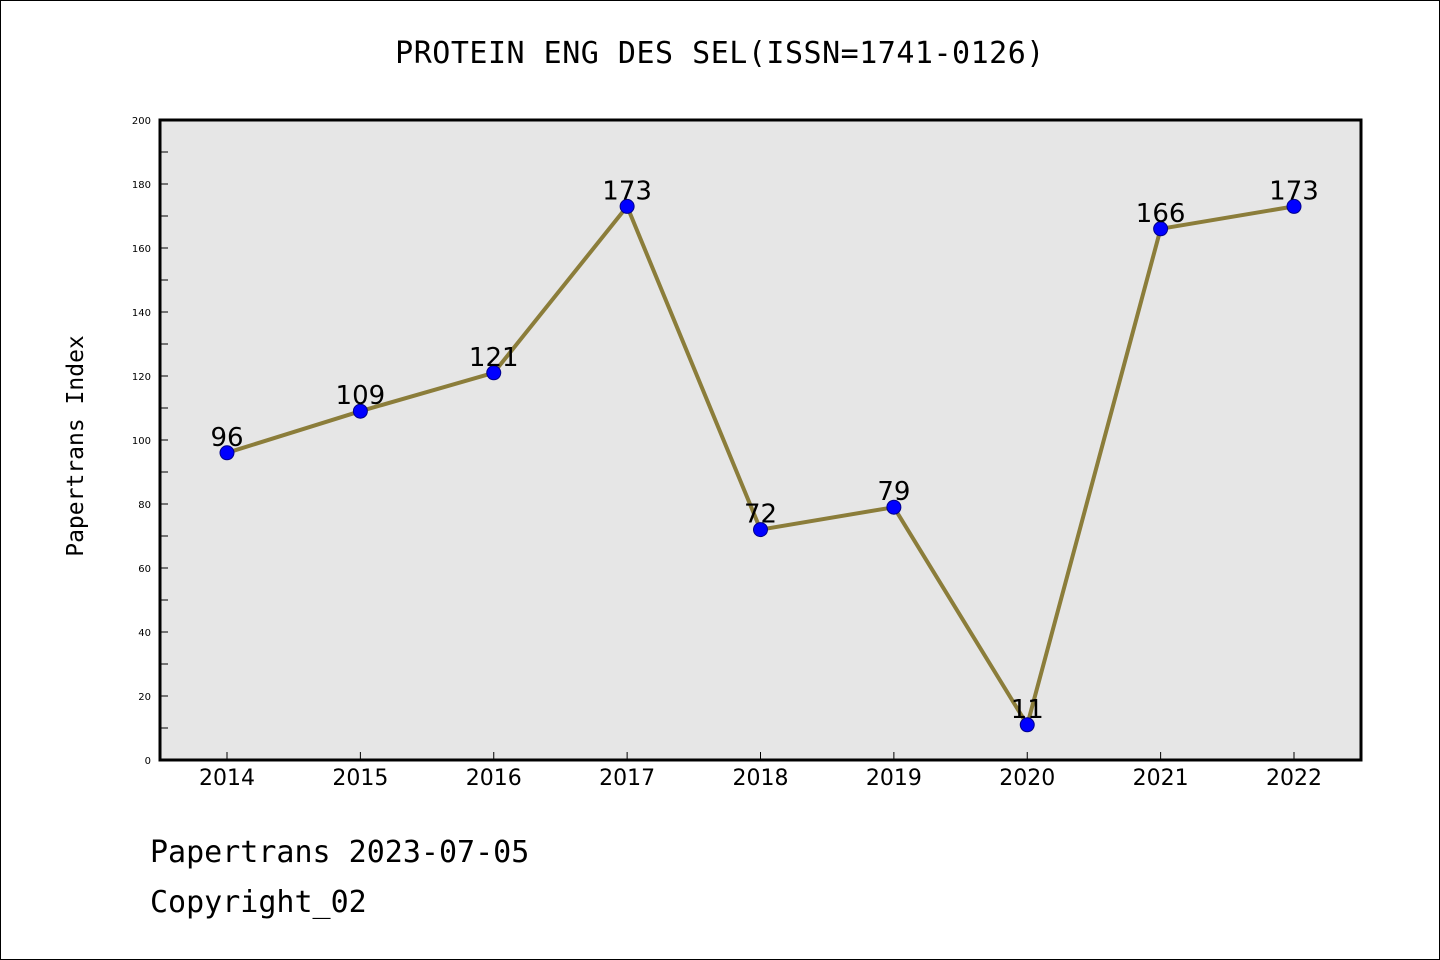 This screenshot has height=960, width=1440. What do you see at coordinates (1161, 778) in the screenshot?
I see `x-tick-label: 2021` at bounding box center [1161, 778].